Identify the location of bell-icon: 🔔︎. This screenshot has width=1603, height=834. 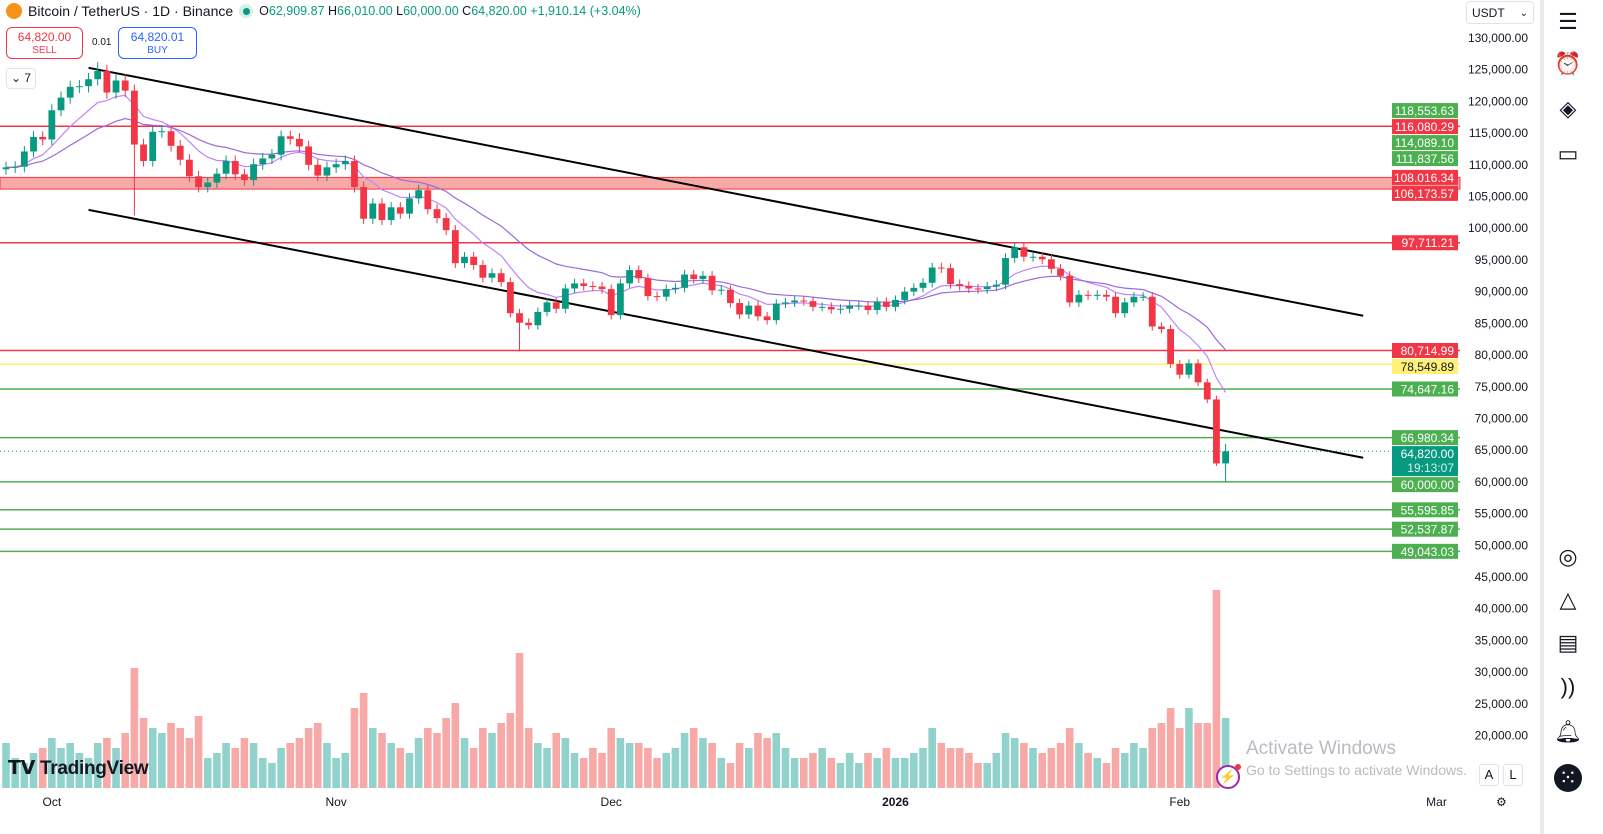
(1568, 731).